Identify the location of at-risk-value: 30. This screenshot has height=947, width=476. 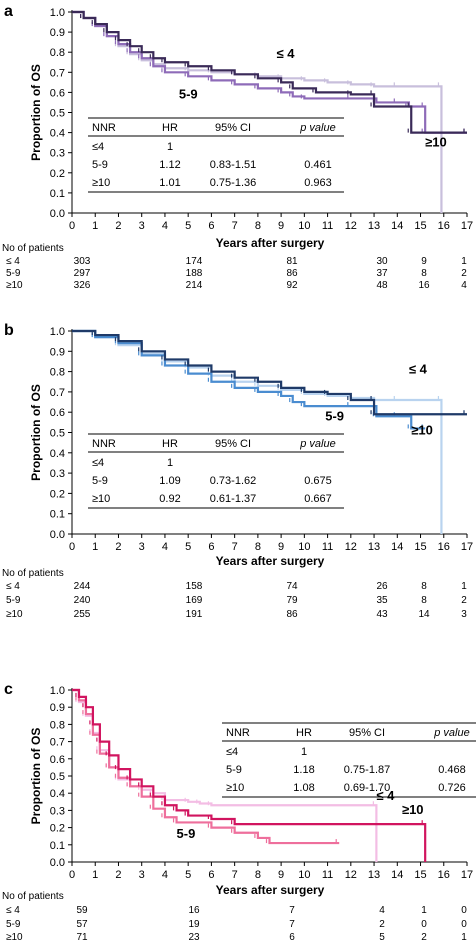
(382, 261).